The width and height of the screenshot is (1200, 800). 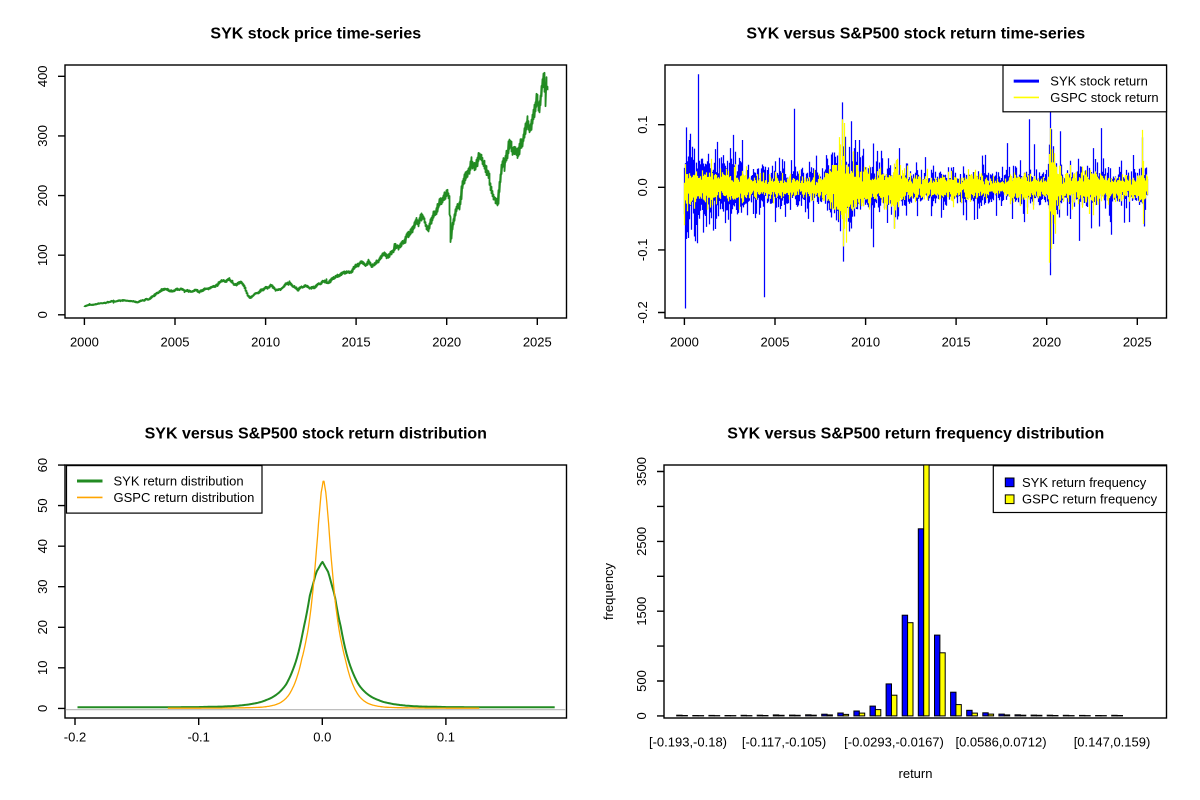 What do you see at coordinates (42, 627) in the screenshot?
I see `svg-text: 20` at bounding box center [42, 627].